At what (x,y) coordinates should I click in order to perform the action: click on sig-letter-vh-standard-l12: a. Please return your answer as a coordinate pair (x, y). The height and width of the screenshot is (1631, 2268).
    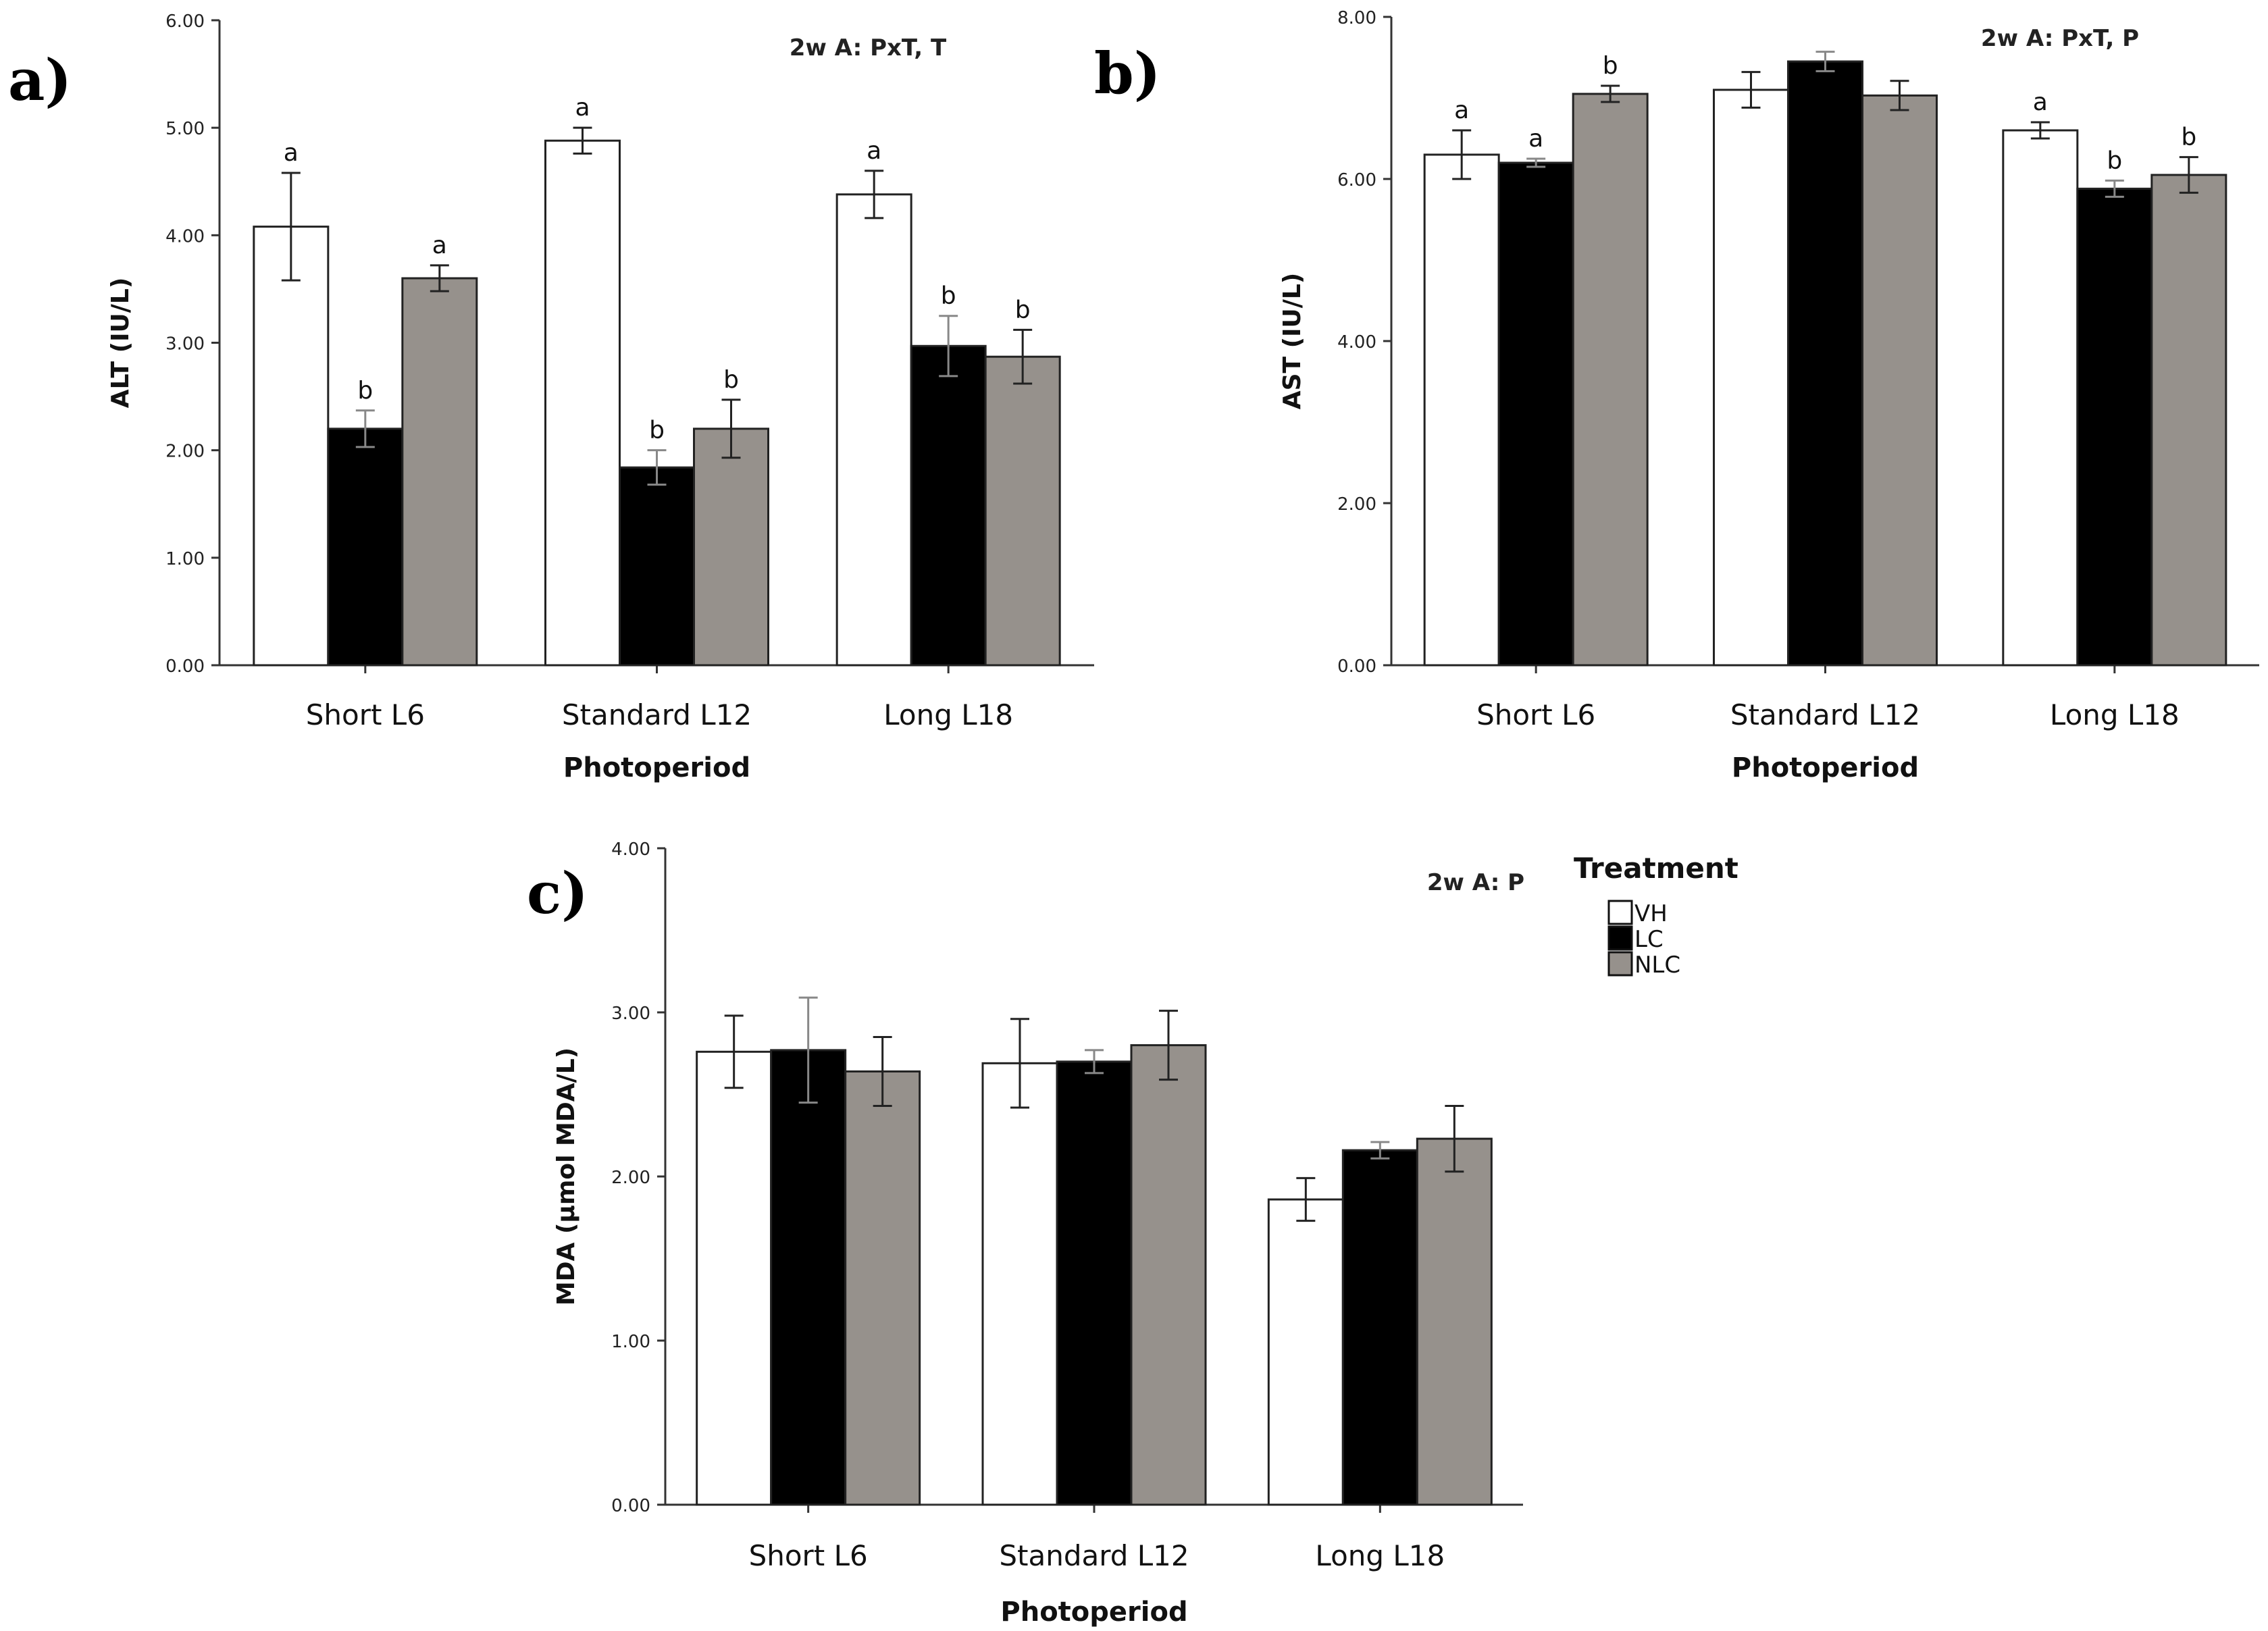
    Looking at the image, I should click on (582, 108).